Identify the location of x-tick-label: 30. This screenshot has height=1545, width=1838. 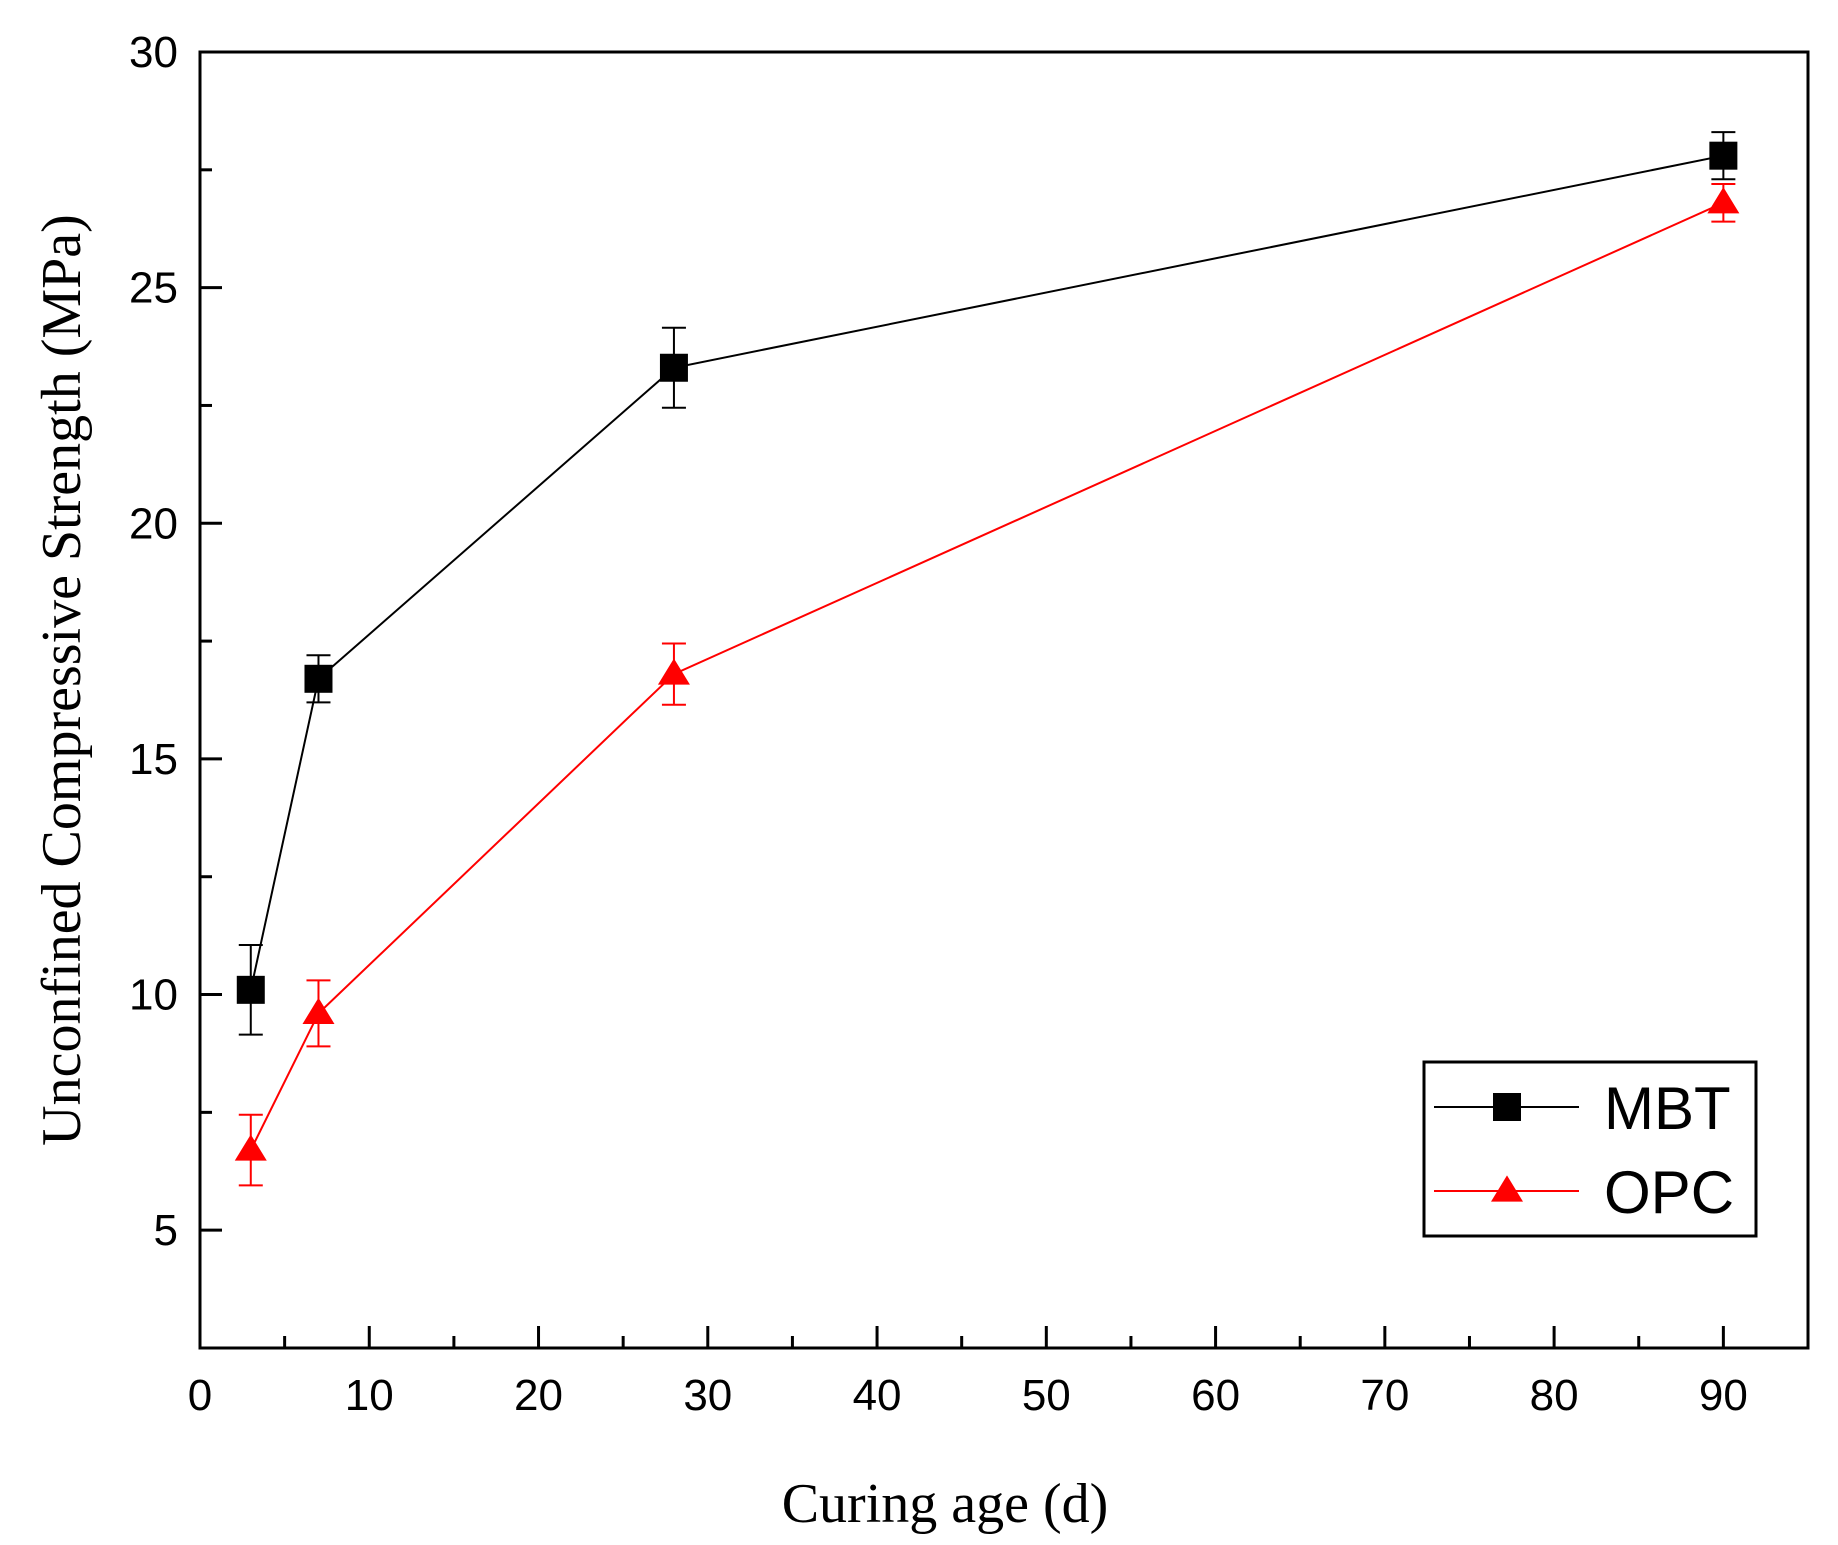
(707, 1395).